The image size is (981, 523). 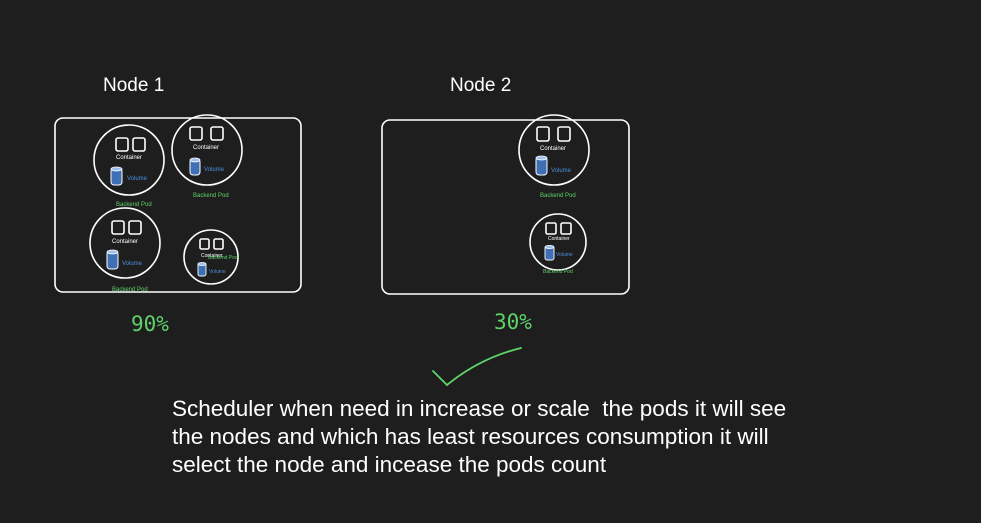 I want to click on node-1-pod-1: Container Volume Backend Pod, so click(x=129, y=166).